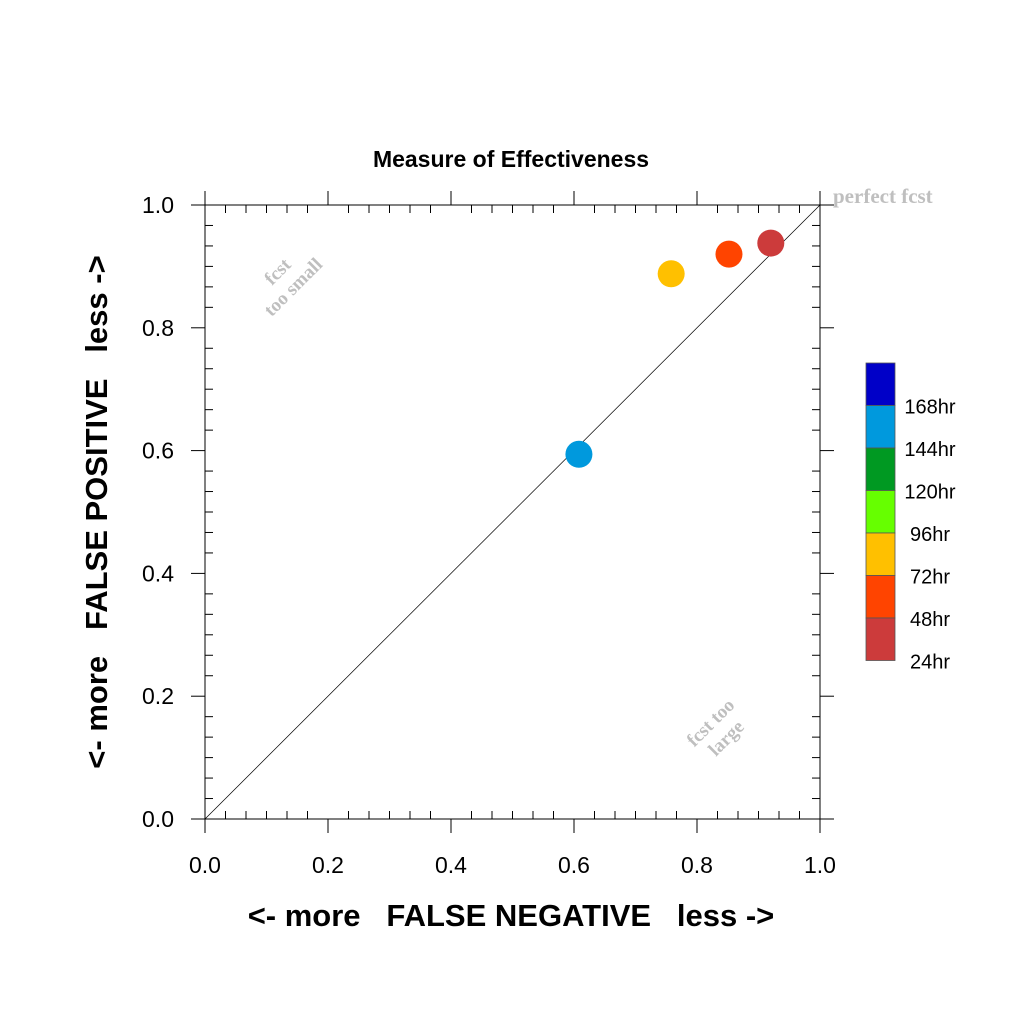  What do you see at coordinates (579, 454) in the screenshot?
I see `data-point-144hr` at bounding box center [579, 454].